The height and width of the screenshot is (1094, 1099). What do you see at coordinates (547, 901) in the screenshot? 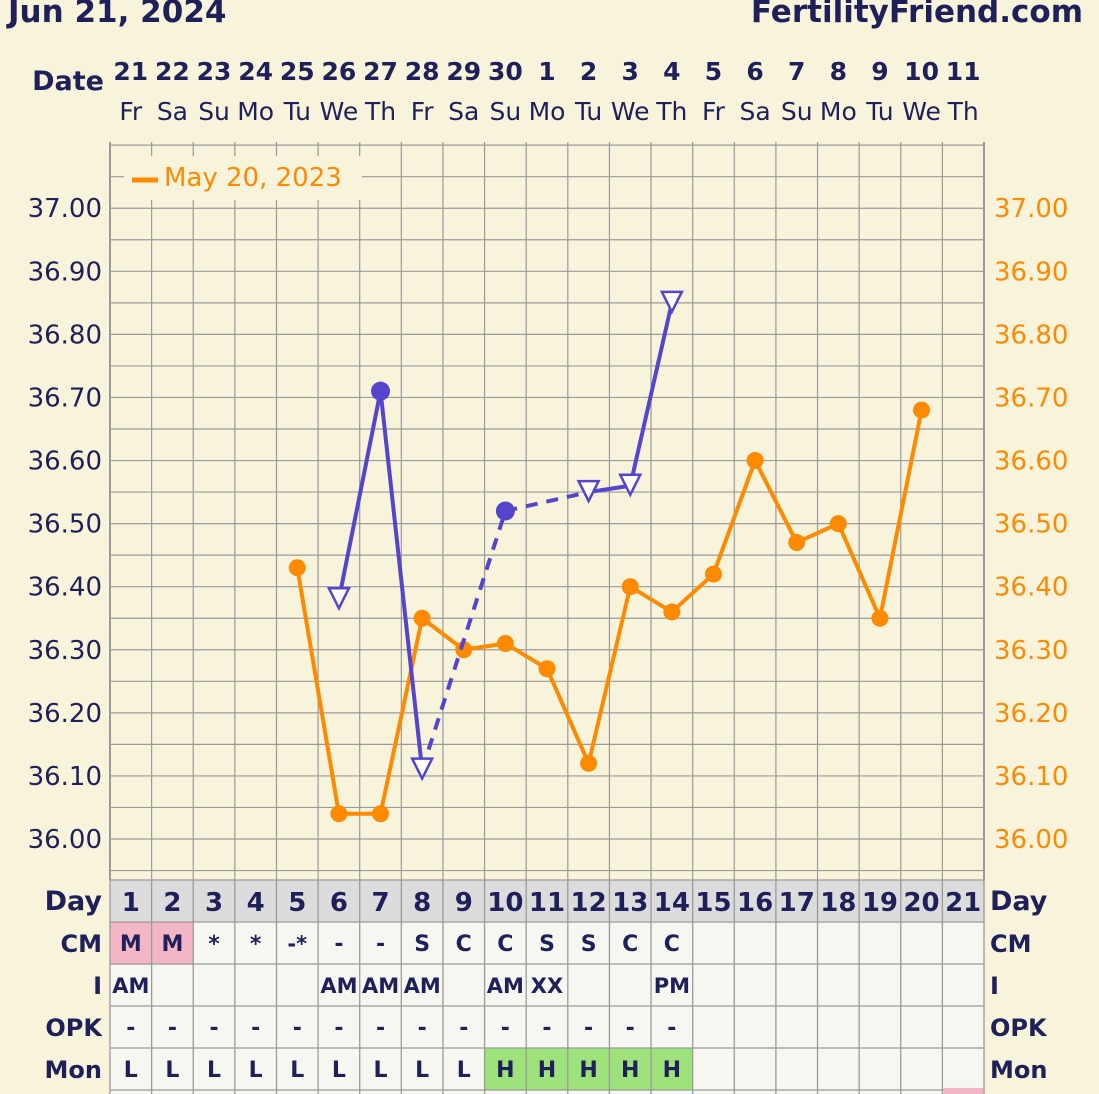
I see `day-row-background` at bounding box center [547, 901].